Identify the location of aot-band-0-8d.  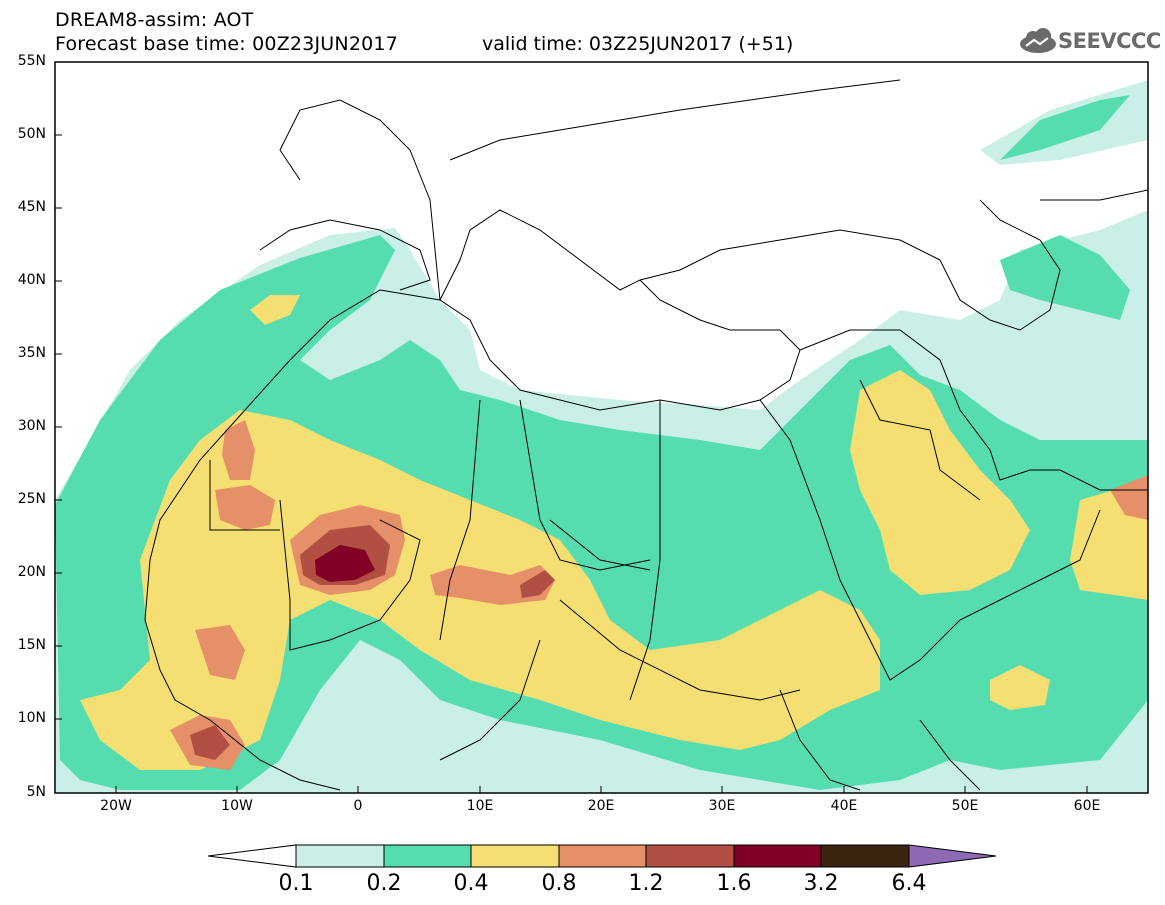
(238, 450).